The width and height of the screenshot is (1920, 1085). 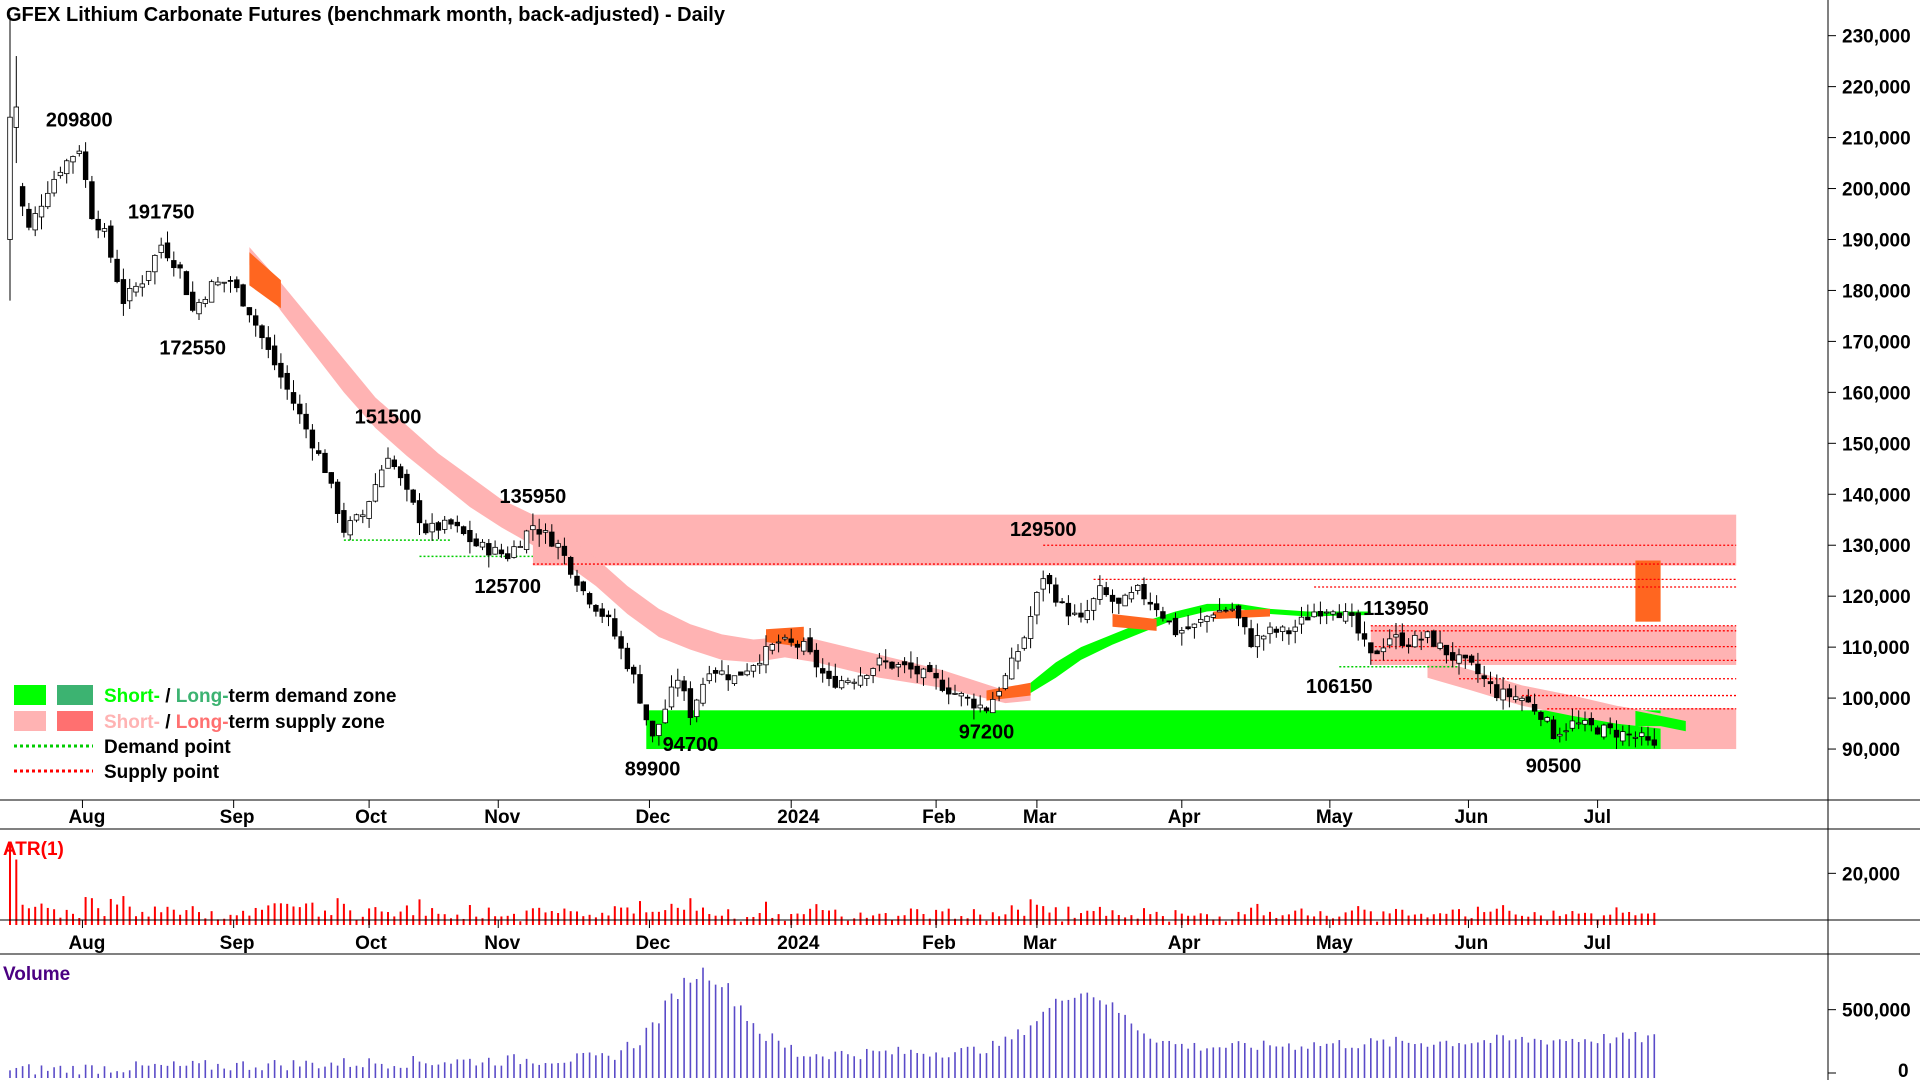 What do you see at coordinates (1040, 624) in the screenshot?
I see `levels-layer` at bounding box center [1040, 624].